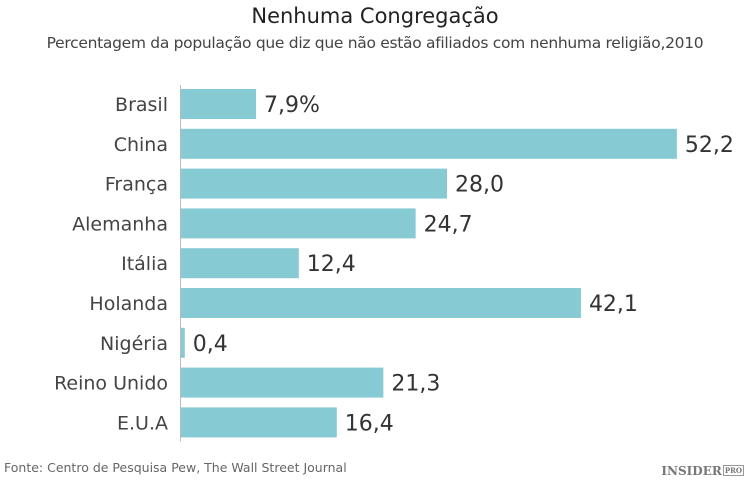 Image resolution: width=750 pixels, height=481 pixels. Describe the element at coordinates (709, 145) in the screenshot. I see `data-label: 52,2` at that location.